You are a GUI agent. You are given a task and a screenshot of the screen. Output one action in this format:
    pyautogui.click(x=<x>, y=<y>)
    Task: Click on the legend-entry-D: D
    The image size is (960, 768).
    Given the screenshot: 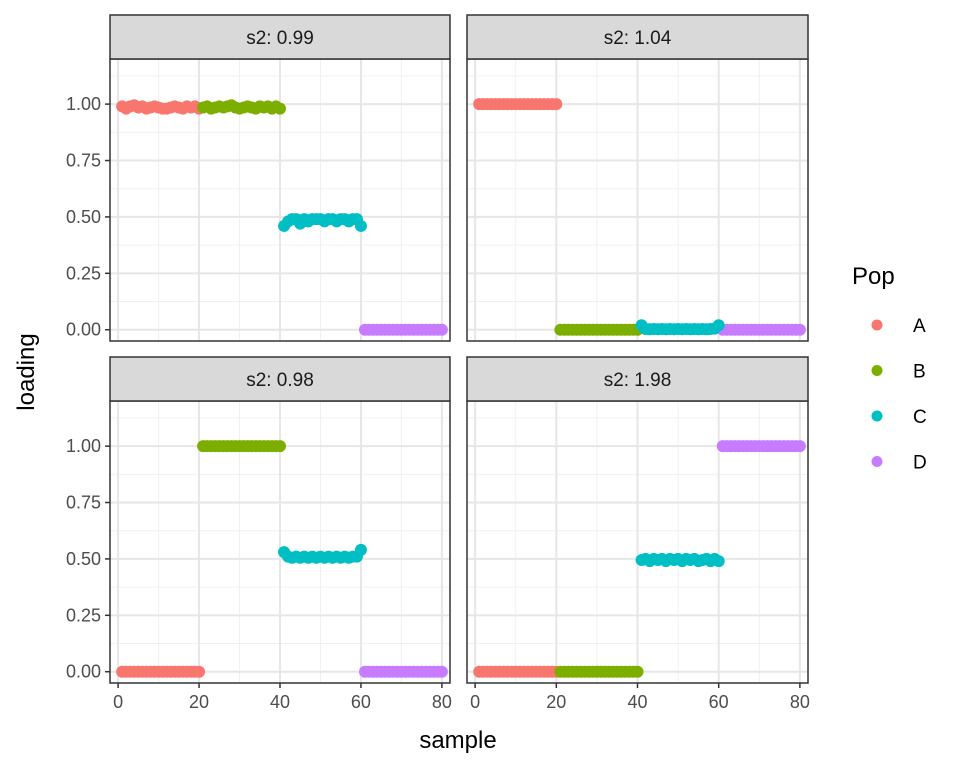 What is the action you would take?
    pyautogui.click(x=899, y=463)
    